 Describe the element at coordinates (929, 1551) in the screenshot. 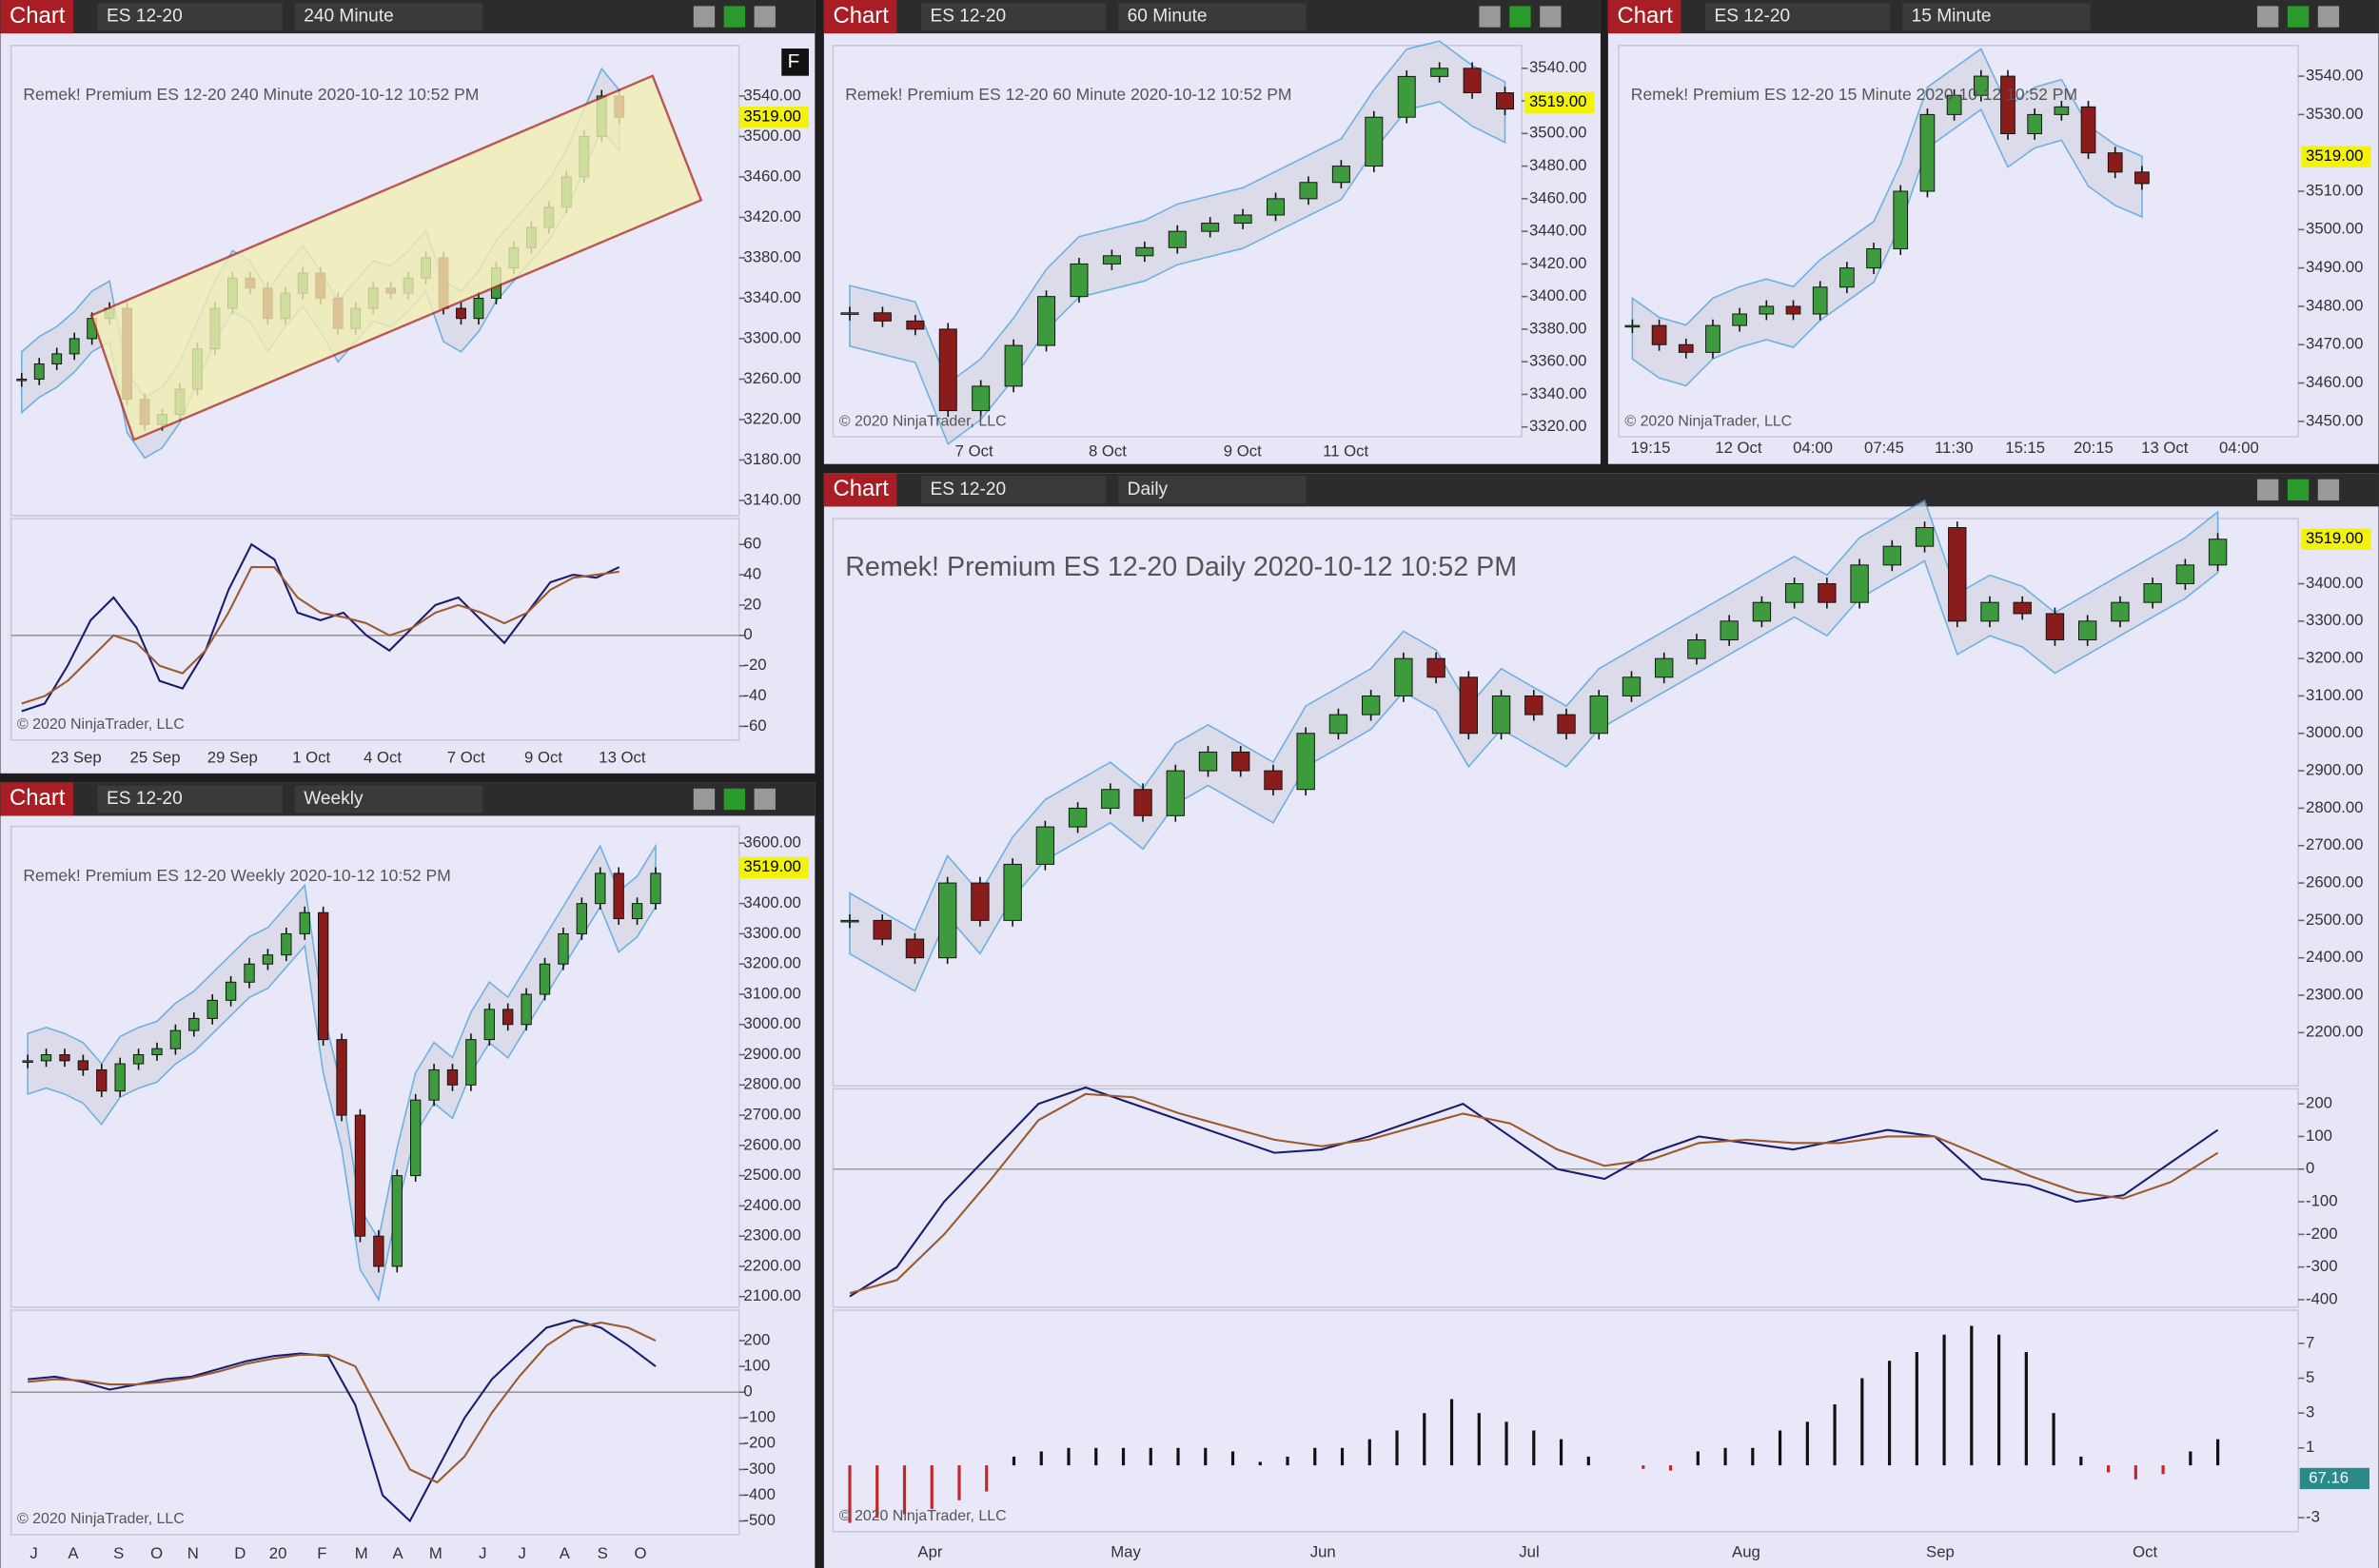

I see `time-label: Apr` at that location.